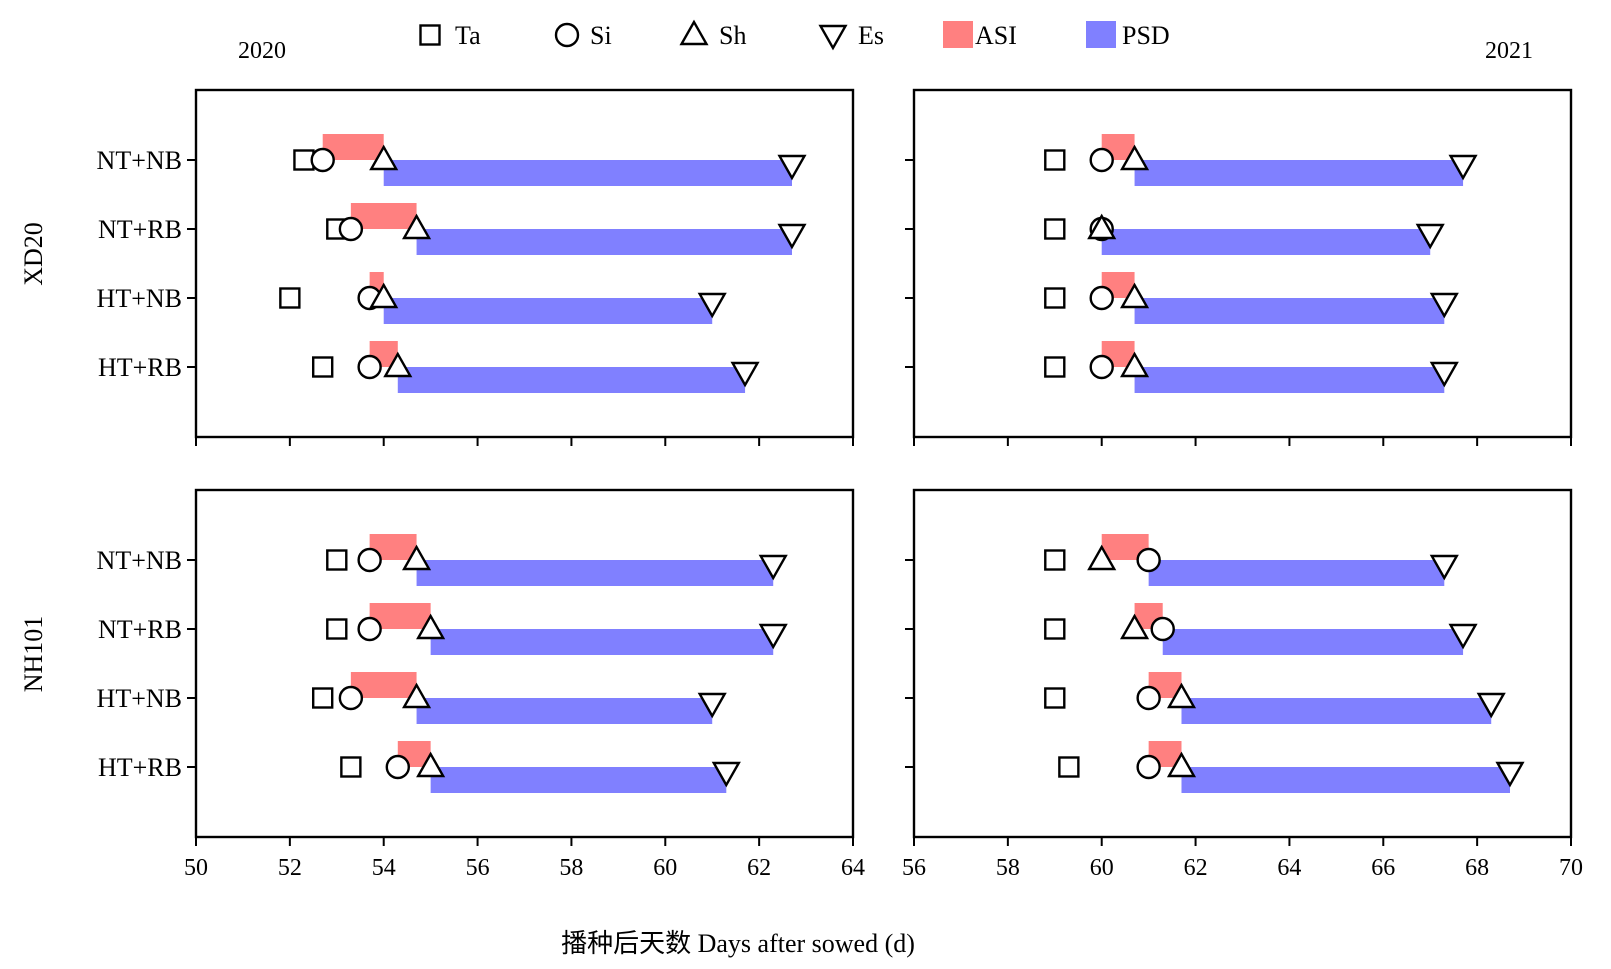 Image resolution: width=1611 pixels, height=969 pixels. What do you see at coordinates (738, 943) in the screenshot?
I see `x-axis-label: 播种后天数 Days after sowed (d)` at bounding box center [738, 943].